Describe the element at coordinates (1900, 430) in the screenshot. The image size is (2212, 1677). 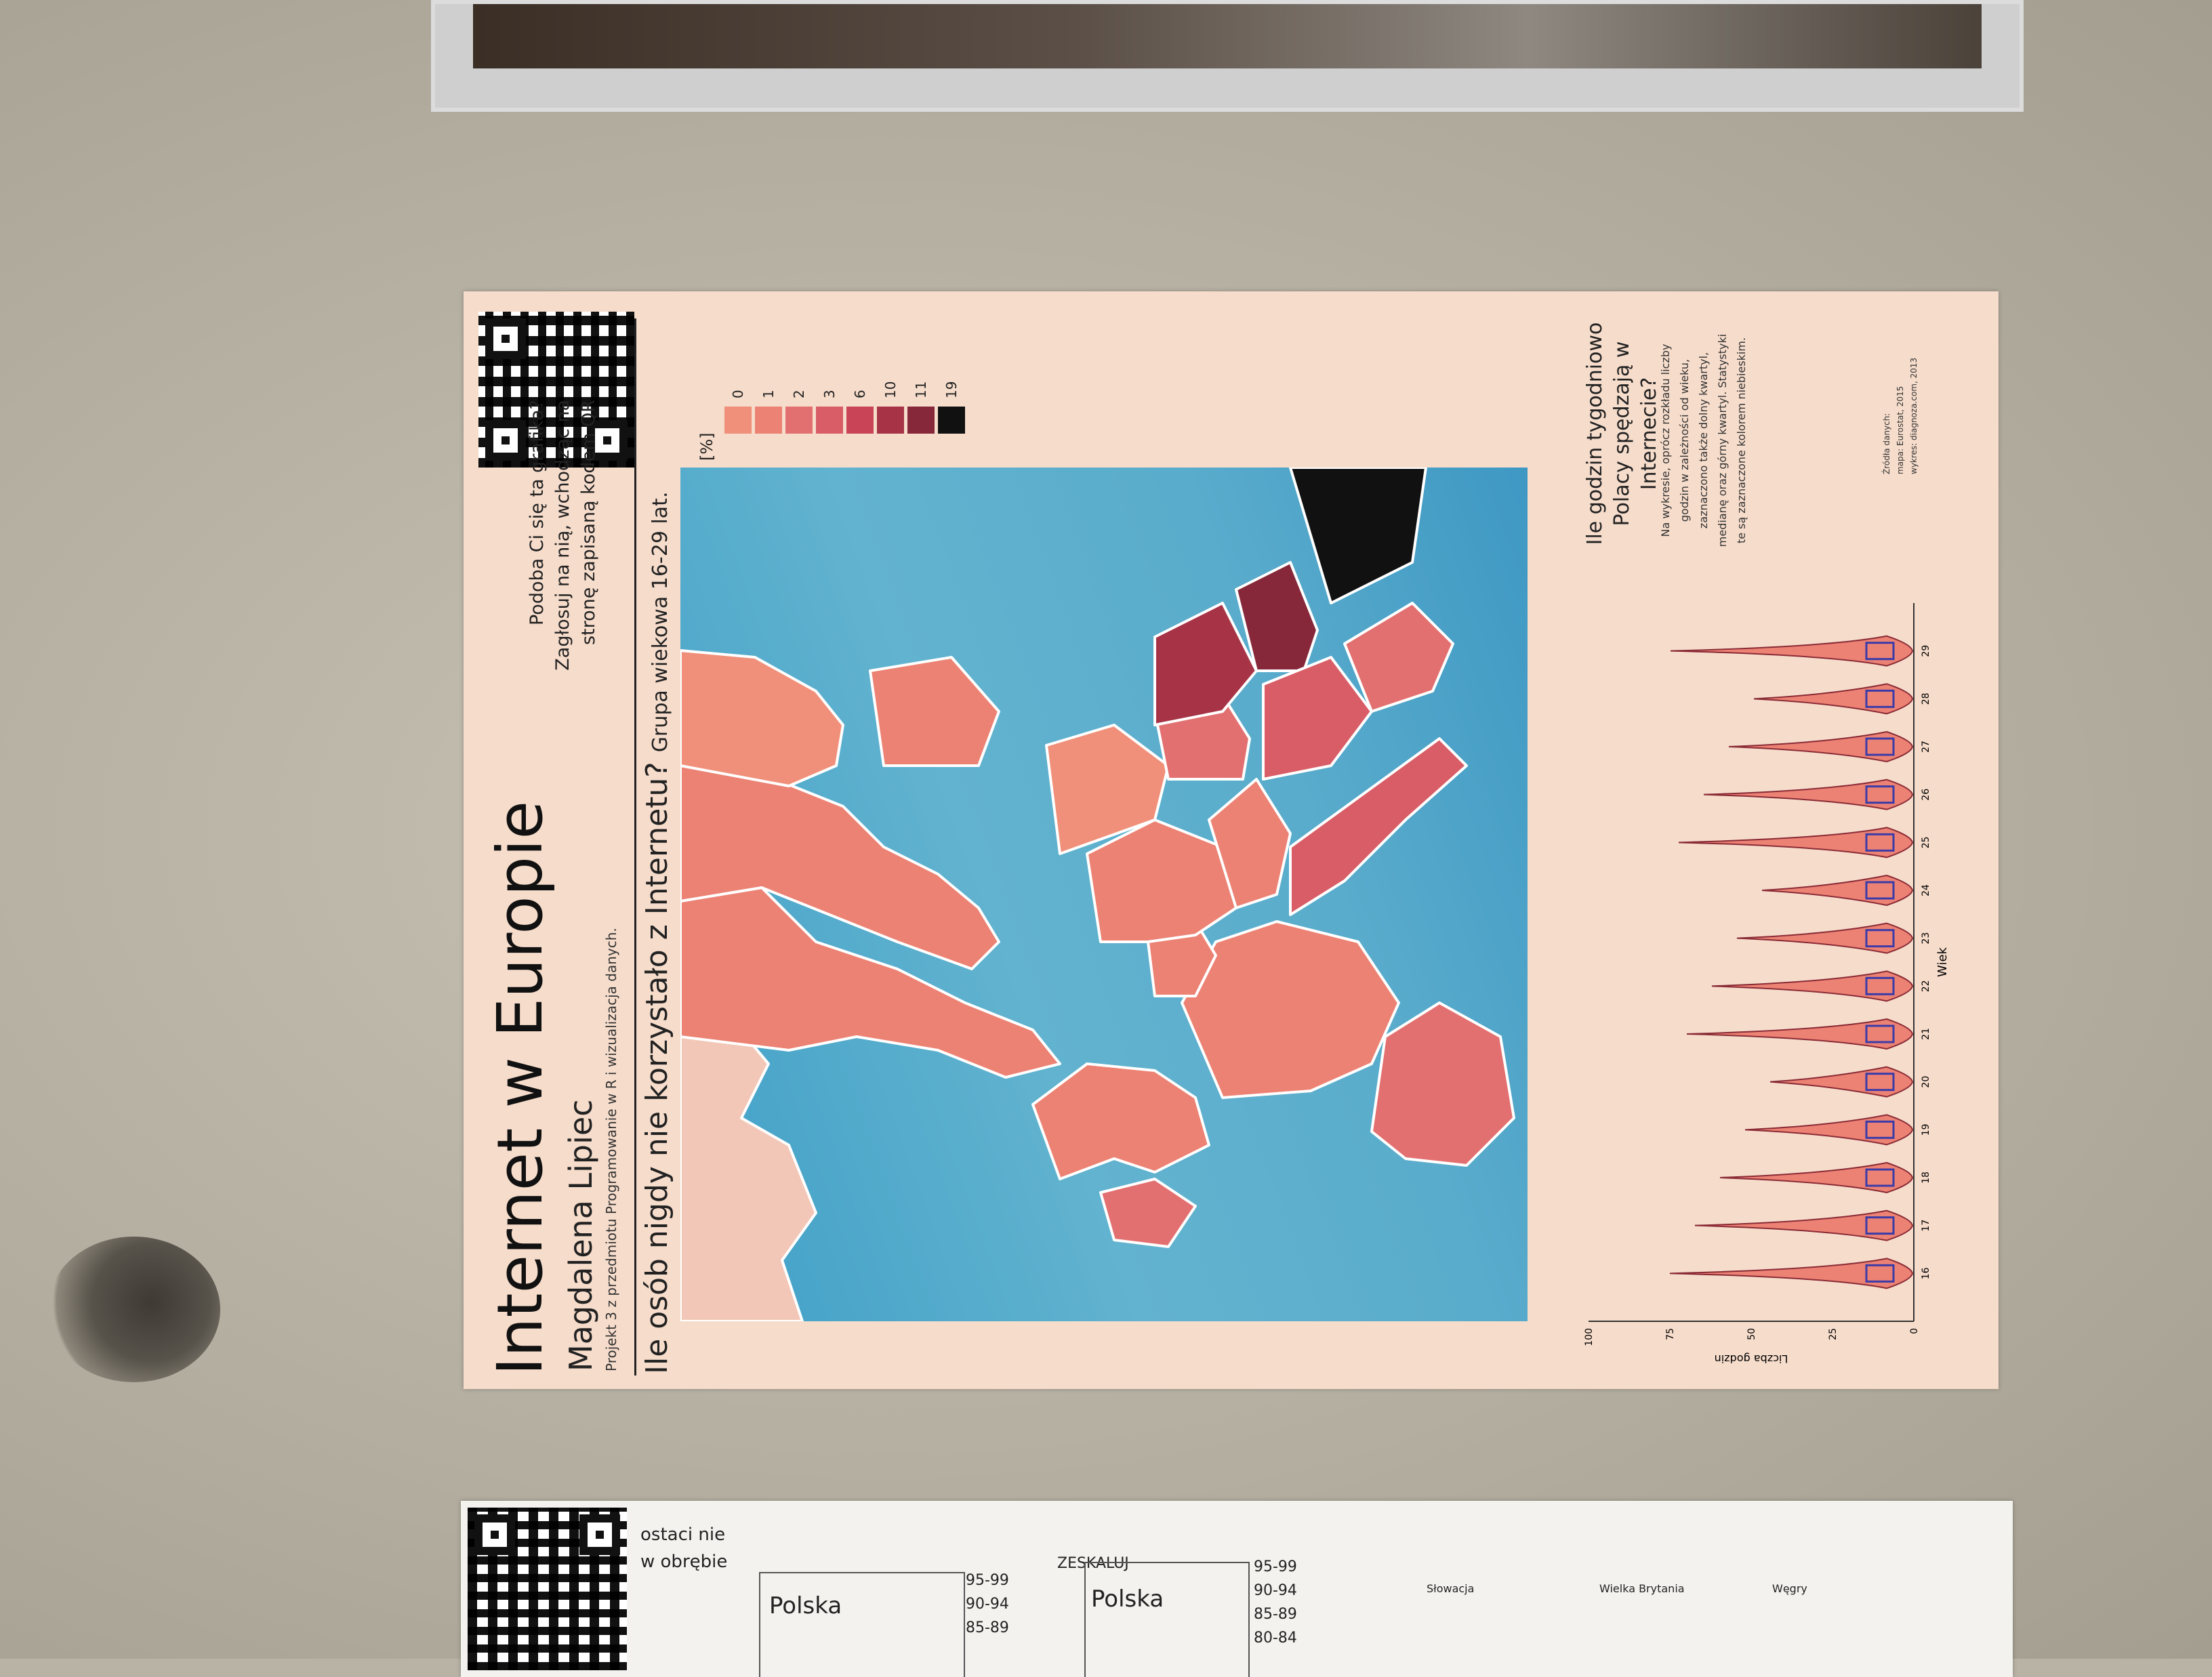
I see `source-line: mapa: Eurostat, 2015` at that location.